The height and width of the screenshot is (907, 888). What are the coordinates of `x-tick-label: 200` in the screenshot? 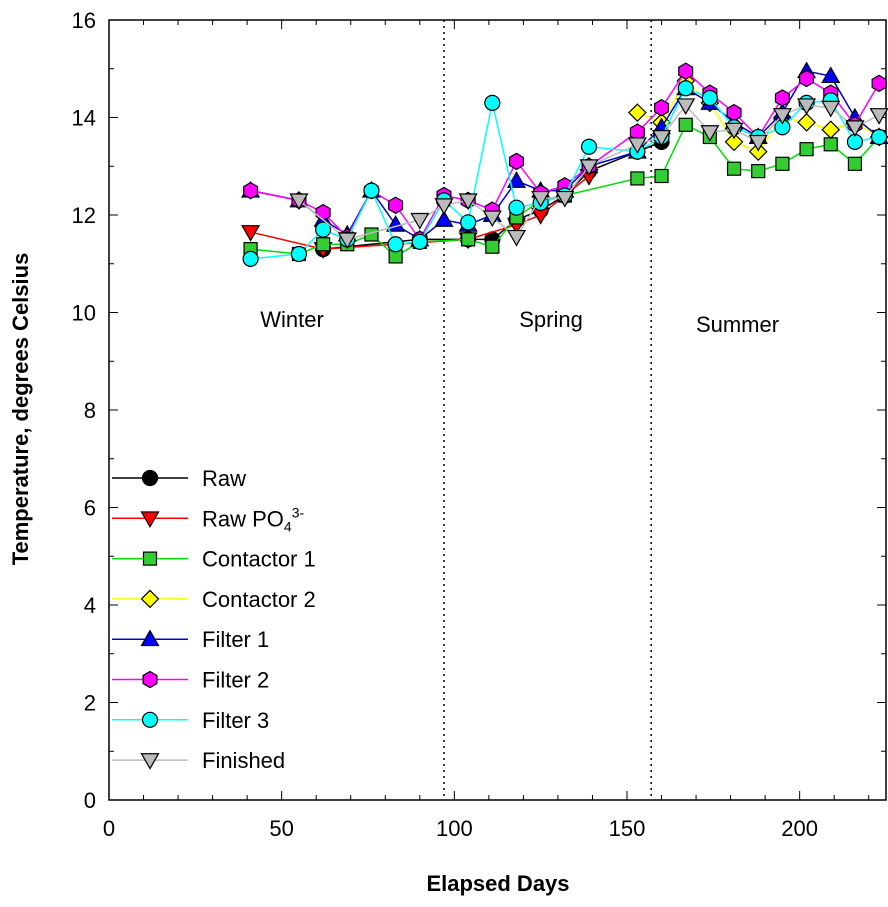 It's located at (799, 828).